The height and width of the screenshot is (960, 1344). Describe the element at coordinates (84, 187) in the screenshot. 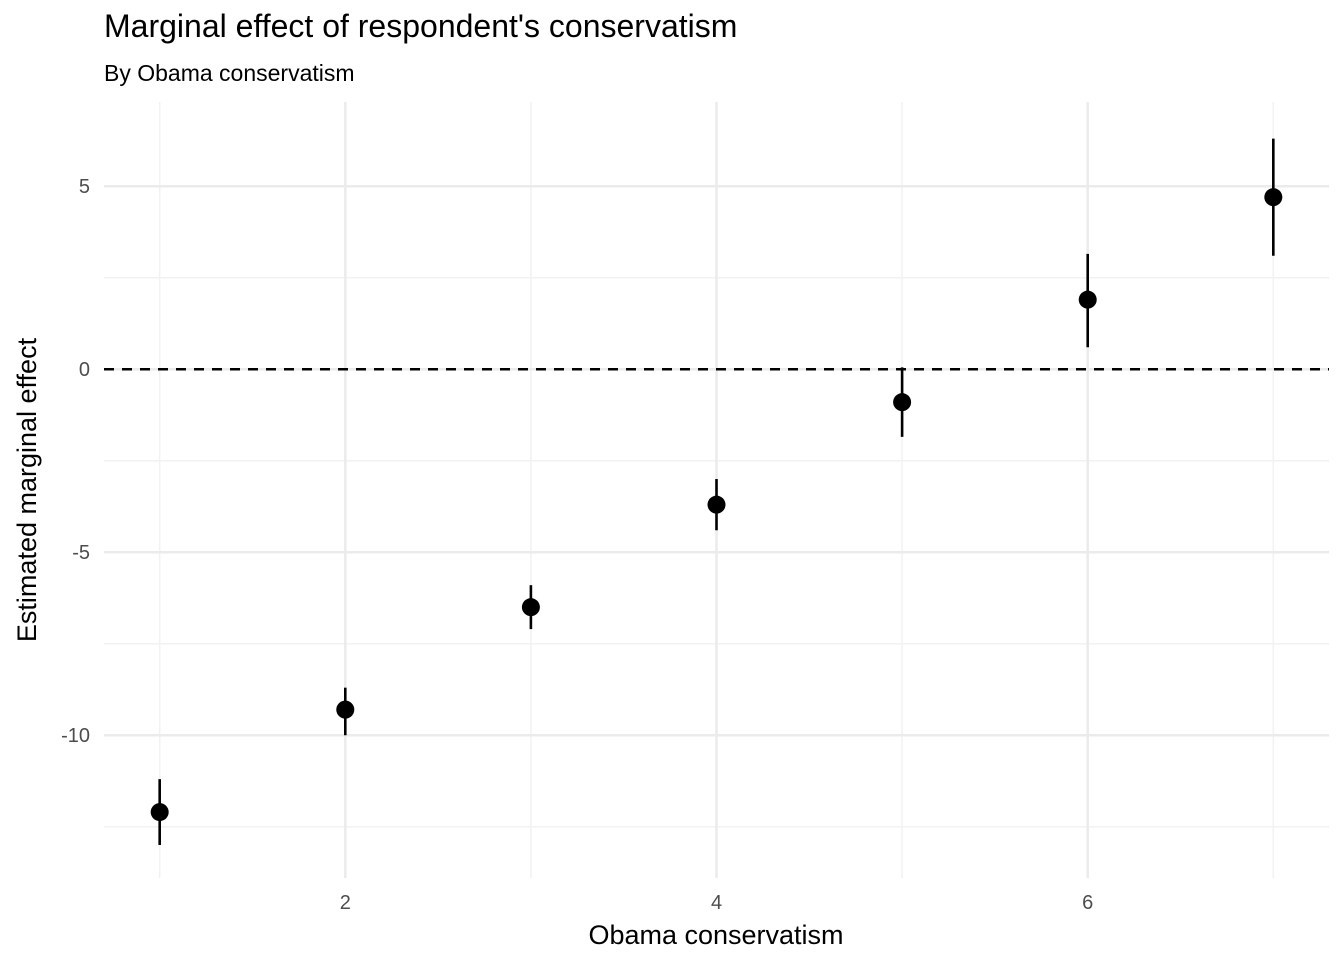

I see `y-tick-label: 5` at that location.